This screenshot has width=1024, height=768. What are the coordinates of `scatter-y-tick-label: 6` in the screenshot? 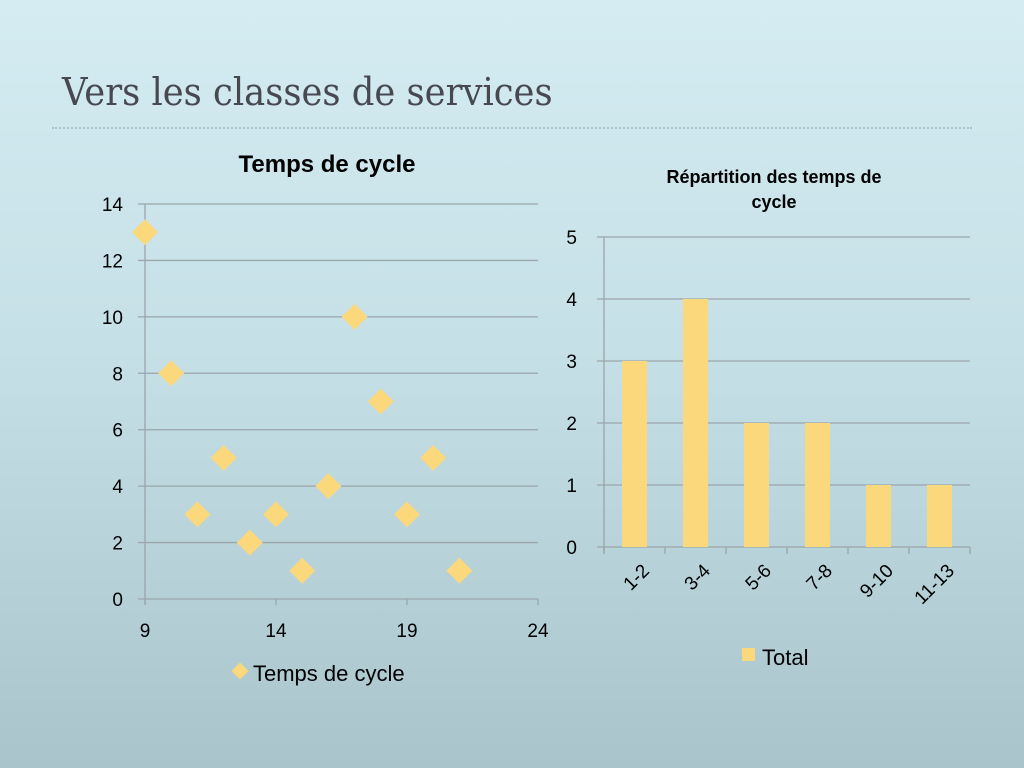 It's located at (117, 431).